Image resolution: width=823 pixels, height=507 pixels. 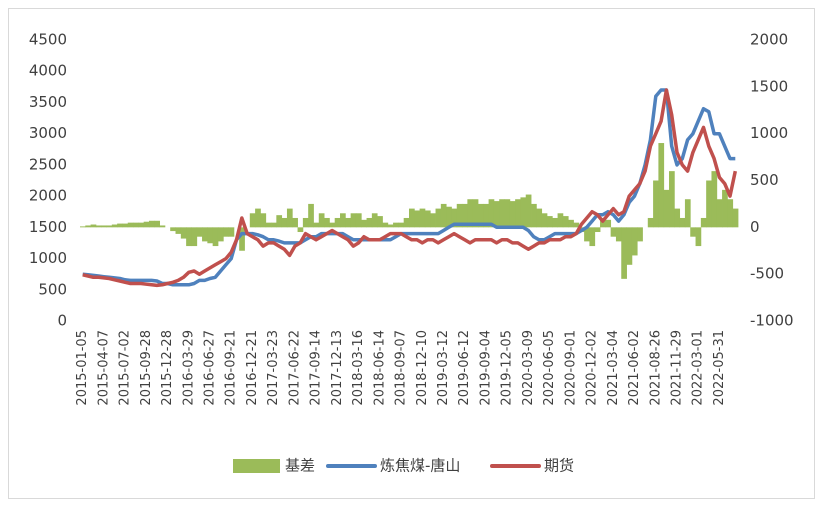 I want to click on y-tick-label: 0, so click(x=62, y=321).